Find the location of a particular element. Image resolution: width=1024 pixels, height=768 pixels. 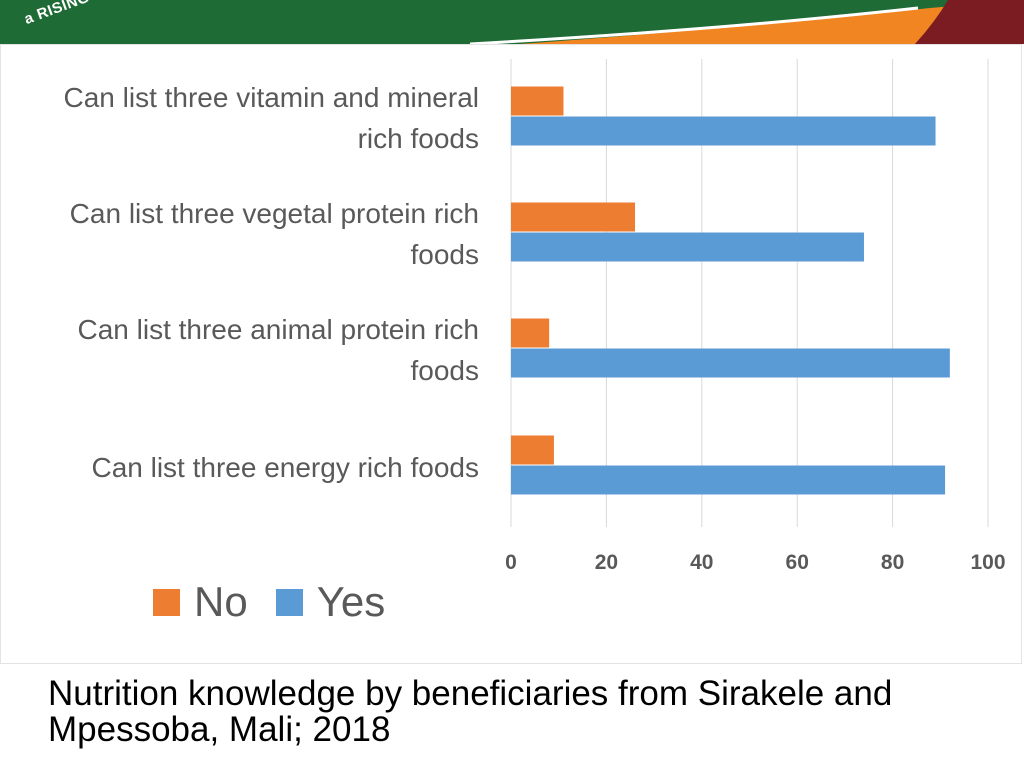

header-banner is located at coordinates (512, 22).